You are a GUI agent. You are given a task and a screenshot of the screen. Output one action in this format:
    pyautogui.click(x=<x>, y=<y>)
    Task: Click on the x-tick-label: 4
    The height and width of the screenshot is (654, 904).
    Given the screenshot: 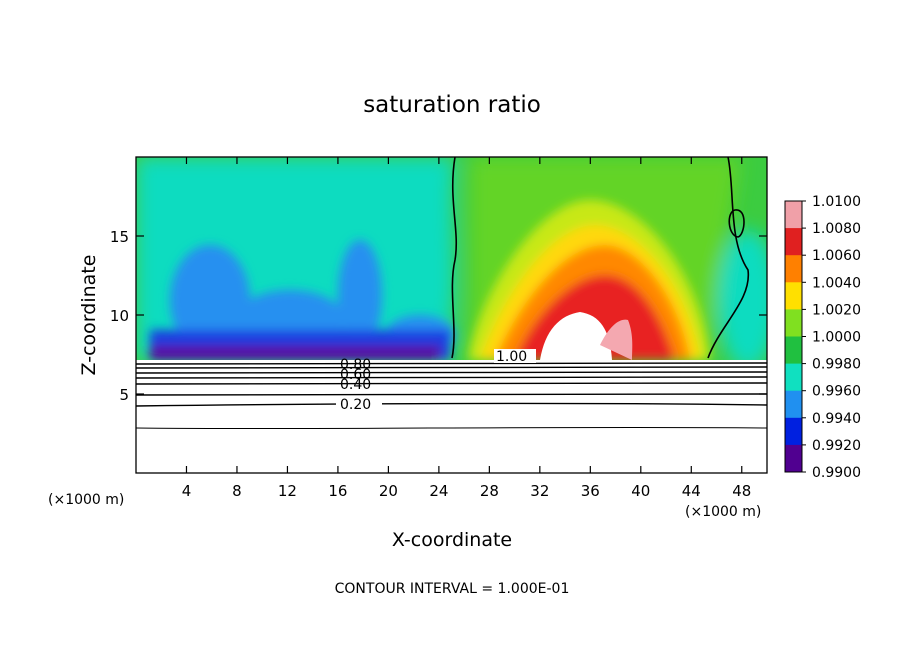 What is the action you would take?
    pyautogui.click(x=187, y=491)
    